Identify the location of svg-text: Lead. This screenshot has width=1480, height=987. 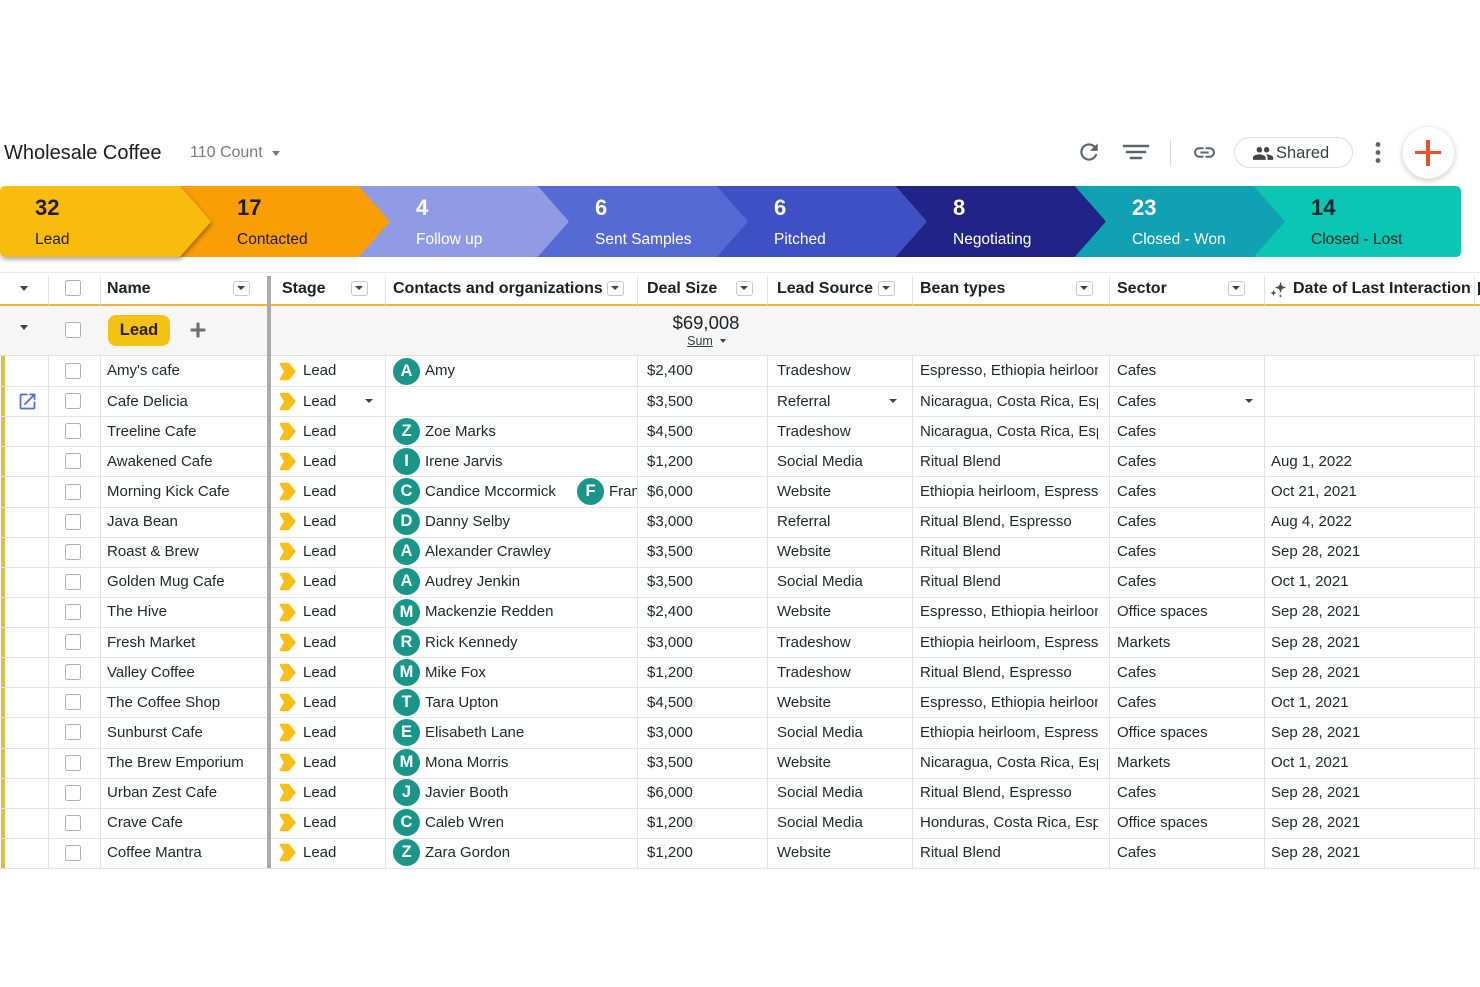
(52, 239).